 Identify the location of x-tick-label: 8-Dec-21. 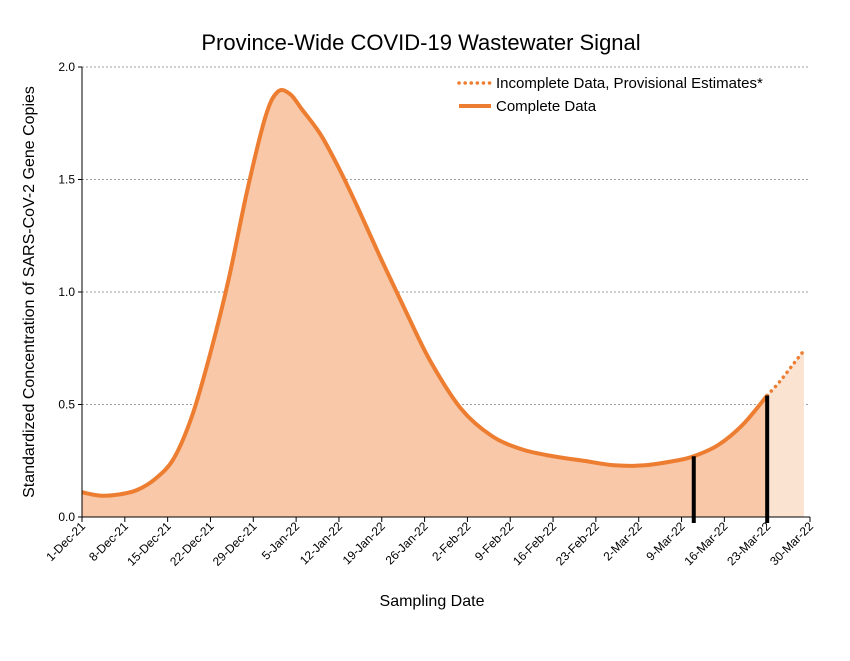
(108, 541).